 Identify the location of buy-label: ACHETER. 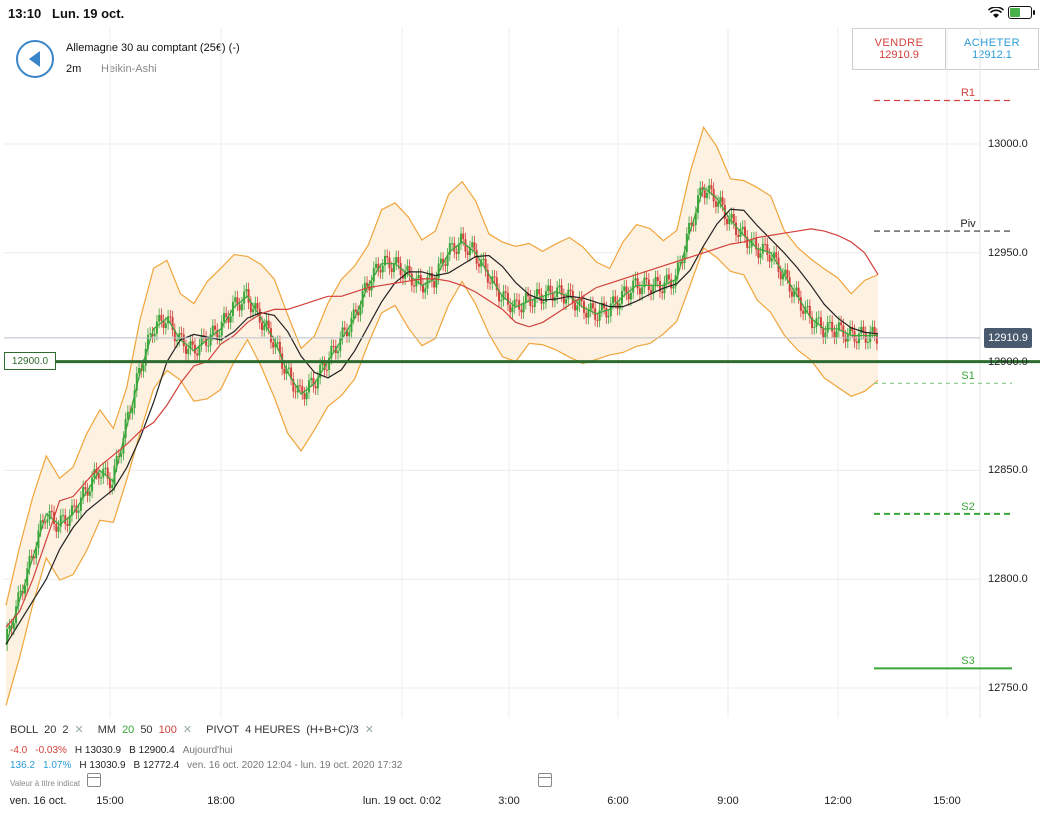
(992, 43).